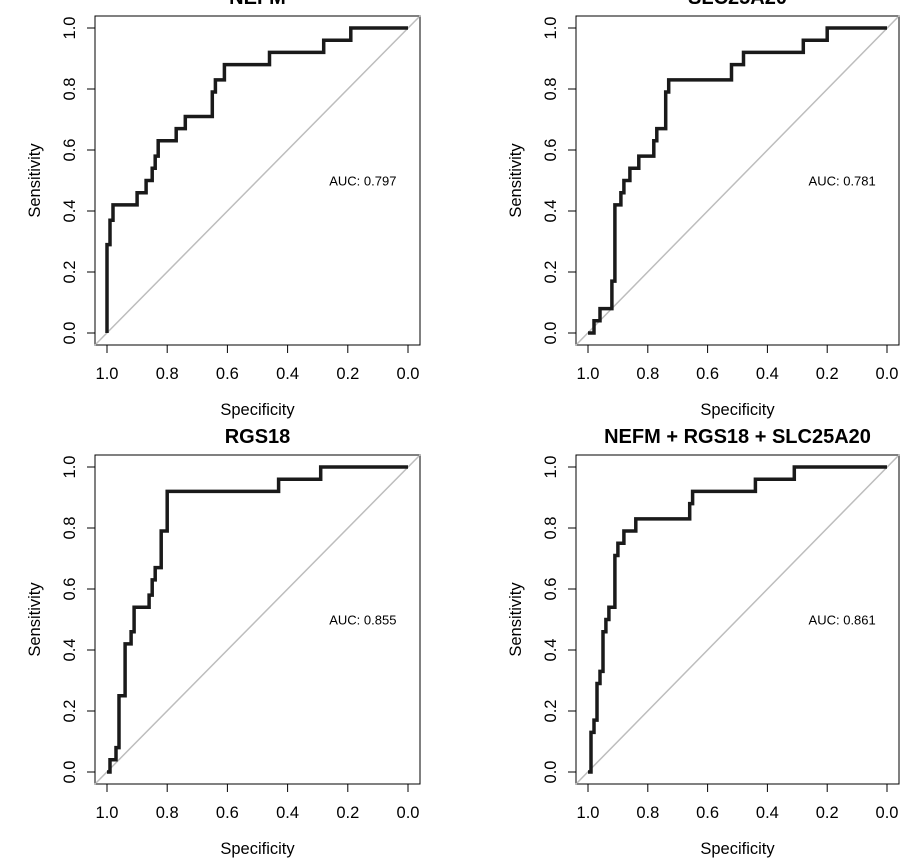 The height and width of the screenshot is (862, 917). Describe the element at coordinates (737, 4) in the screenshot. I see `chart-title: SLC25A20` at that location.